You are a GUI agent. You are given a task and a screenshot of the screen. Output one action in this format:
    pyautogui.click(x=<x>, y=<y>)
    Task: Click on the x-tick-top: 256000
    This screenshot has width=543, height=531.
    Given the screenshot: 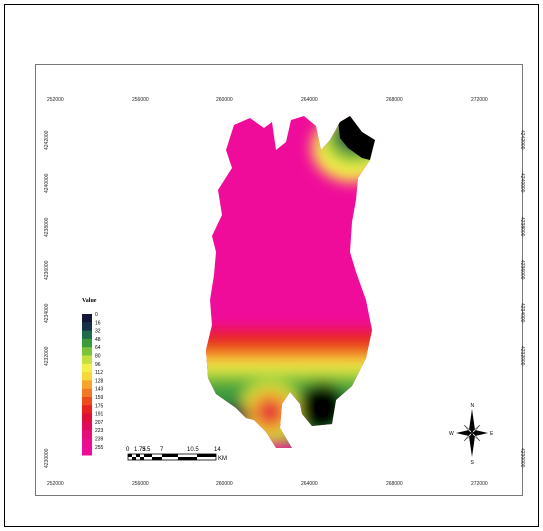 What is the action you would take?
    pyautogui.click(x=140, y=100)
    